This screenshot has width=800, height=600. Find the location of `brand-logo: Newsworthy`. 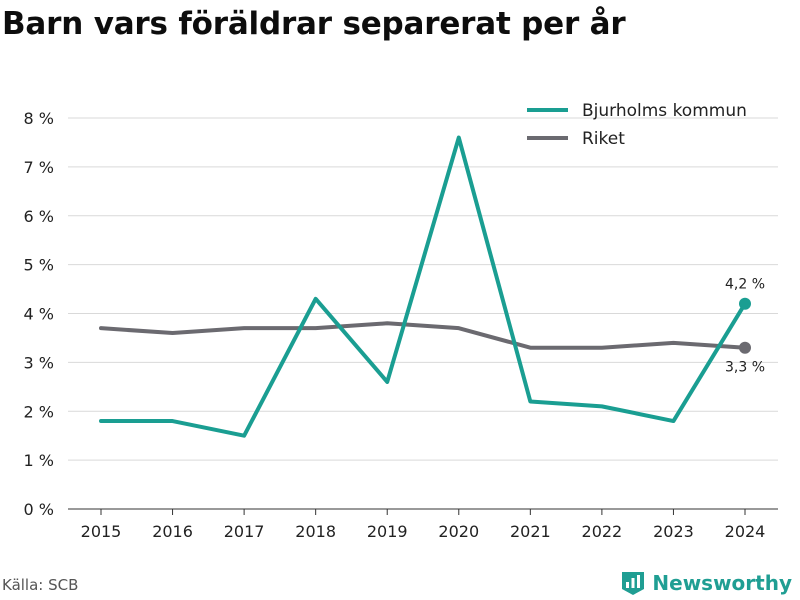

brand-logo: Newsworthy is located at coordinates (706, 583).